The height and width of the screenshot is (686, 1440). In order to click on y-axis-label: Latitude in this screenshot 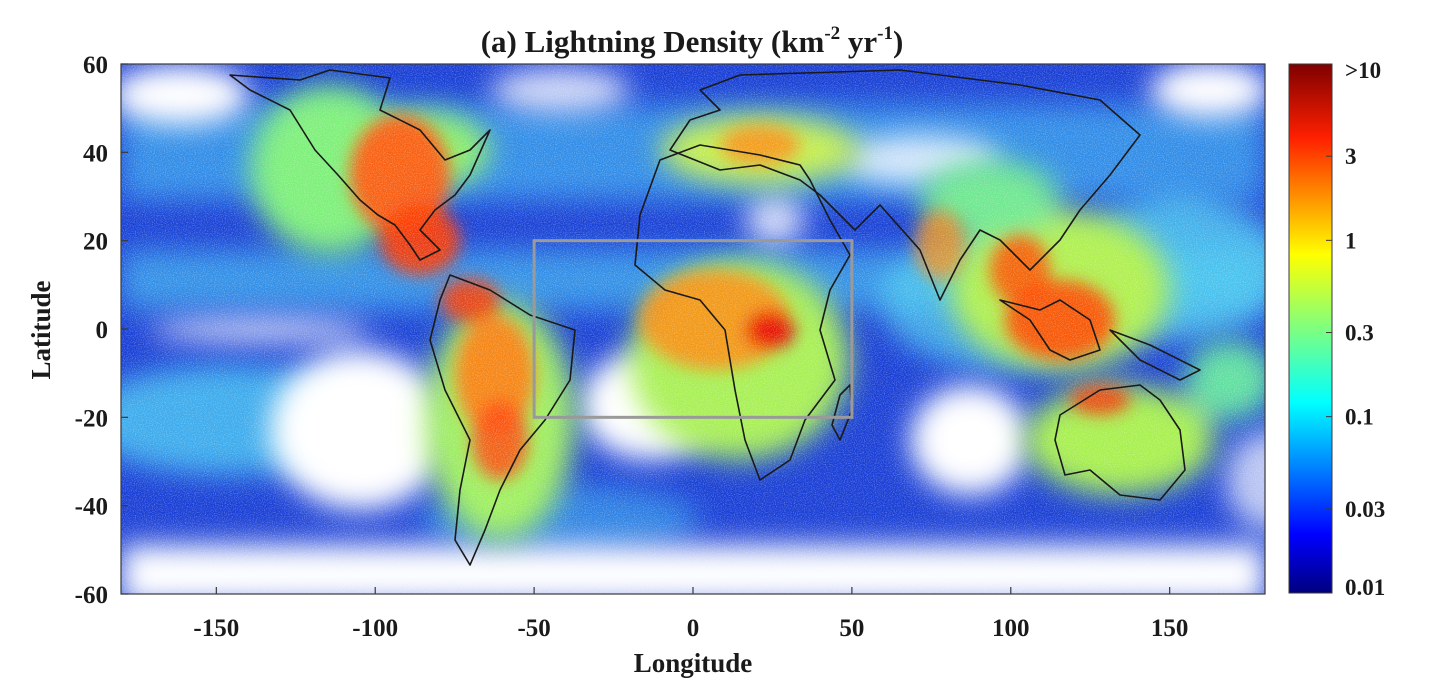, I will do `click(41, 329)`.